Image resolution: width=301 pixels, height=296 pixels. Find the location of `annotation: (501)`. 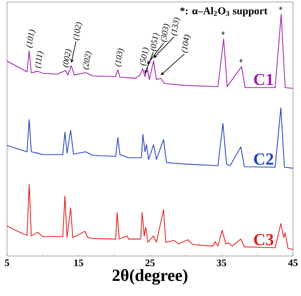

annotation: (501) is located at coordinates (145, 57).